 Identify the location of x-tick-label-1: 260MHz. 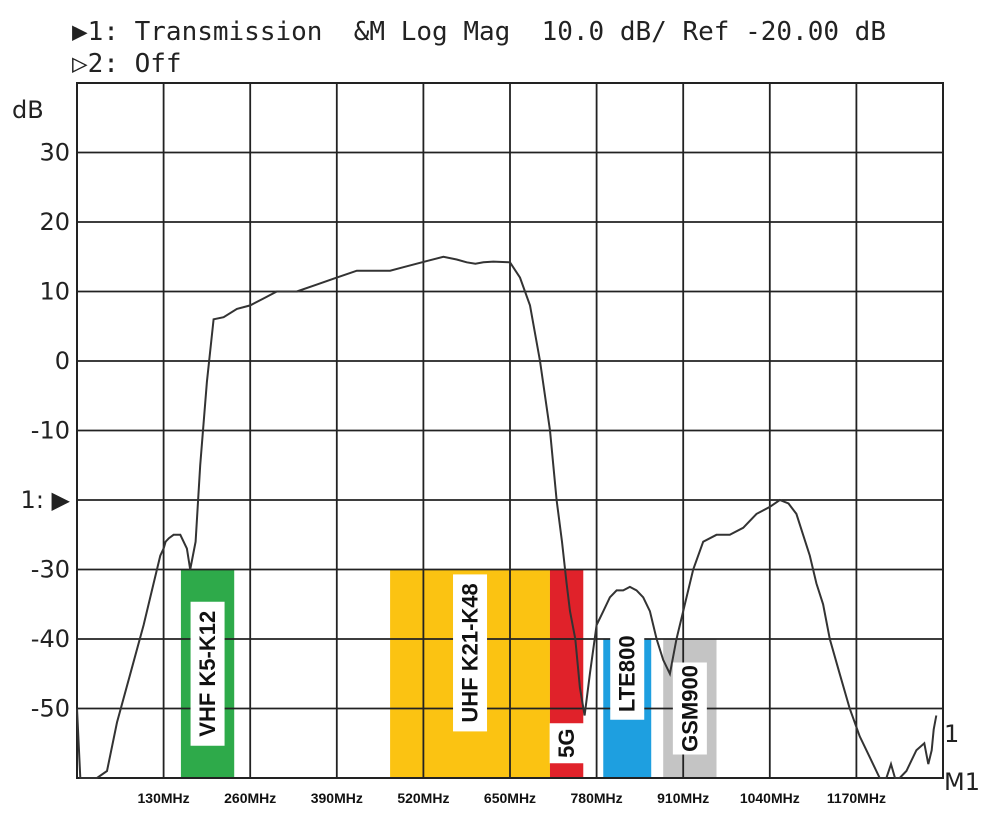
(250, 798).